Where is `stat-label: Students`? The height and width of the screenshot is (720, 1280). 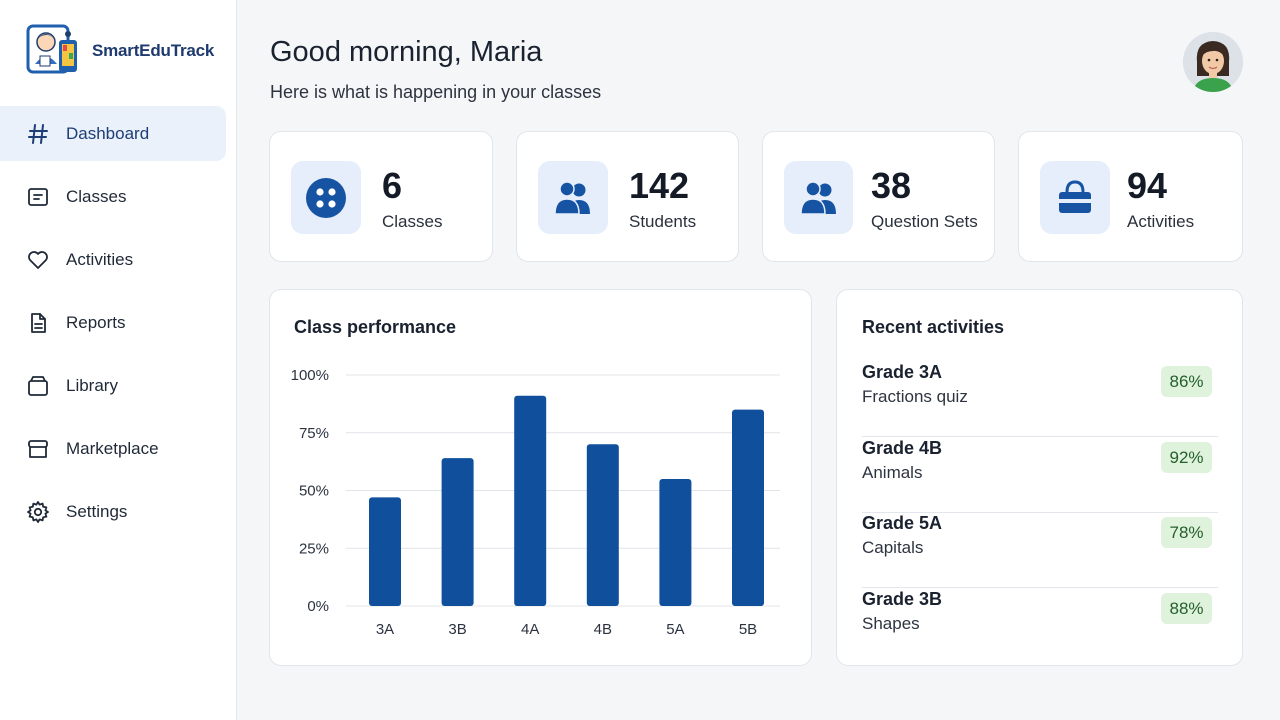
stat-label: Students is located at coordinates (663, 221).